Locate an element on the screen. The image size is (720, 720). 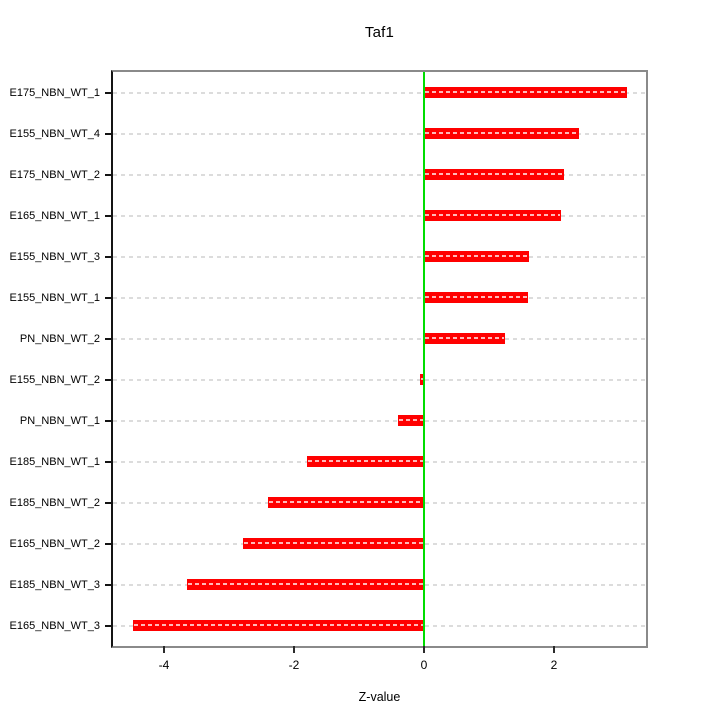
y-axis-label: E185_NBN_WT_1 is located at coordinates (55, 461).